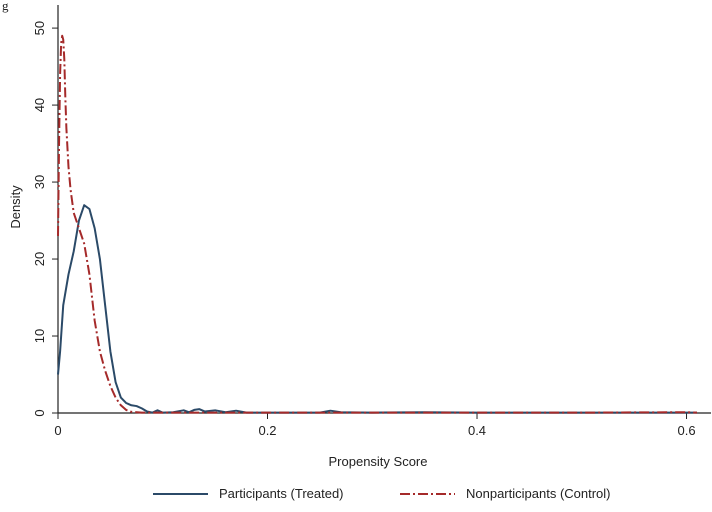 The height and width of the screenshot is (512, 712). I want to click on y-tick-label: 10, so click(39, 336).